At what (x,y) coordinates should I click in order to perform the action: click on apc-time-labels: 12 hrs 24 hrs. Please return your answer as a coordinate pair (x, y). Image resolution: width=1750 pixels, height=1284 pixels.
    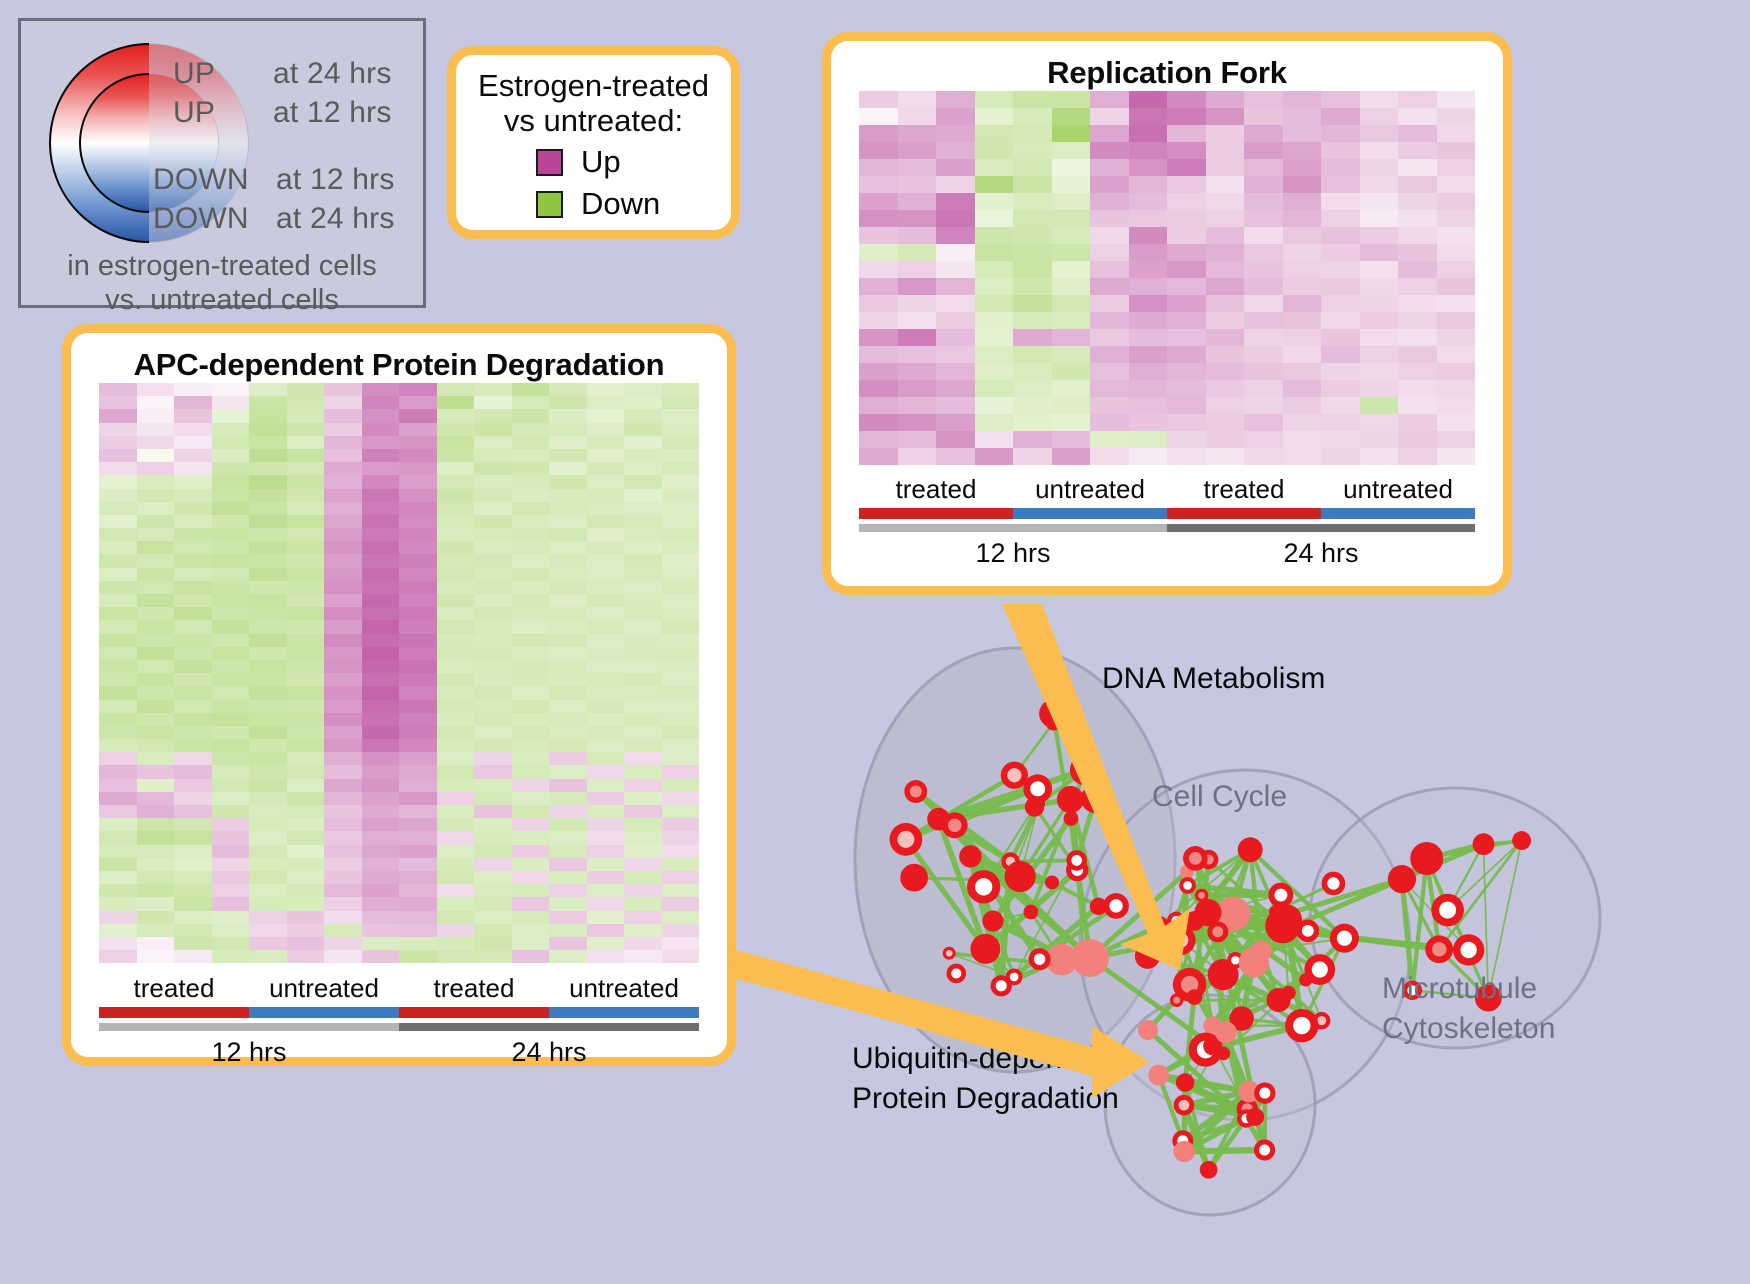
    Looking at the image, I should click on (399, 1052).